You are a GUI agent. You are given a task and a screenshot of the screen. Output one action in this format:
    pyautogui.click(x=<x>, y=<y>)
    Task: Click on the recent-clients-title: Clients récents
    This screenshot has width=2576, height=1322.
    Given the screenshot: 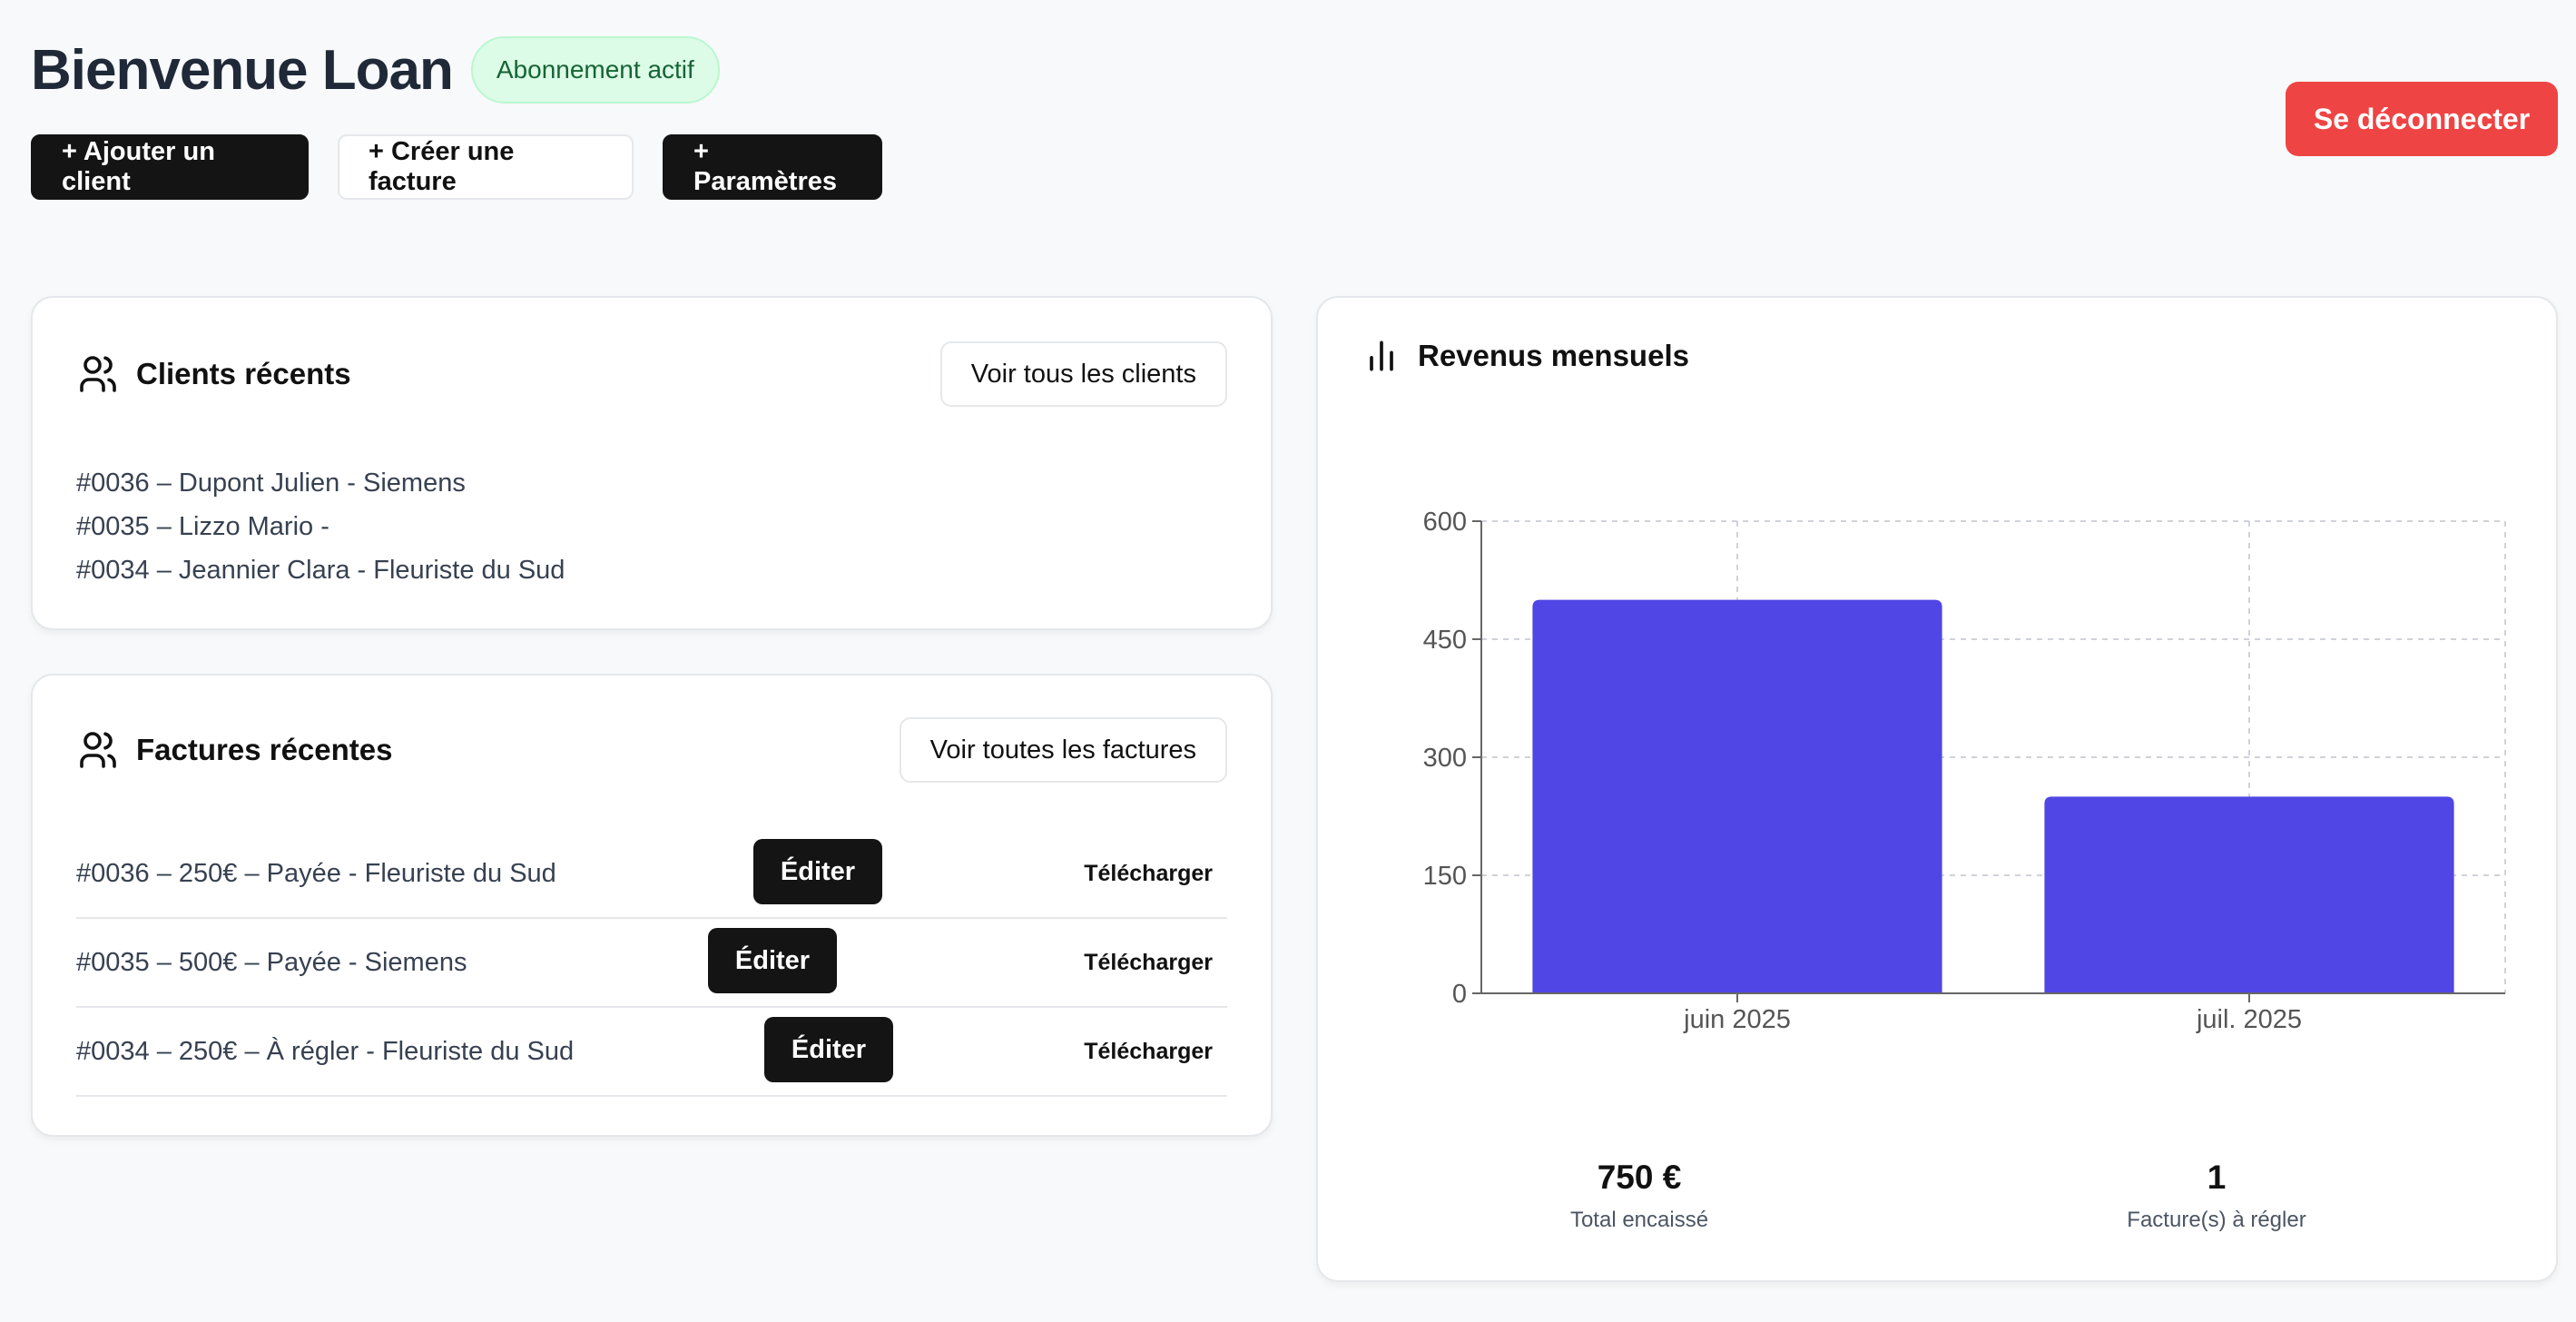 What is the action you would take?
    pyautogui.click(x=243, y=373)
    